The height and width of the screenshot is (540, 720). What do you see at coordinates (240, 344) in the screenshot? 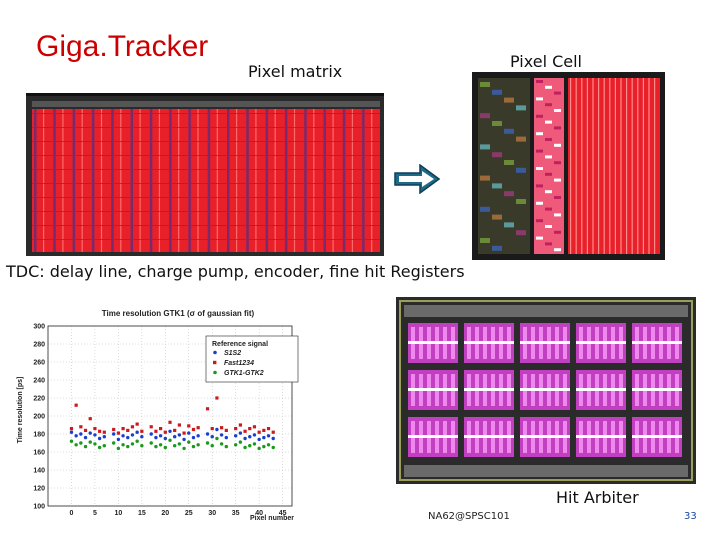
I see `legend-title: Reference signal` at bounding box center [240, 344].